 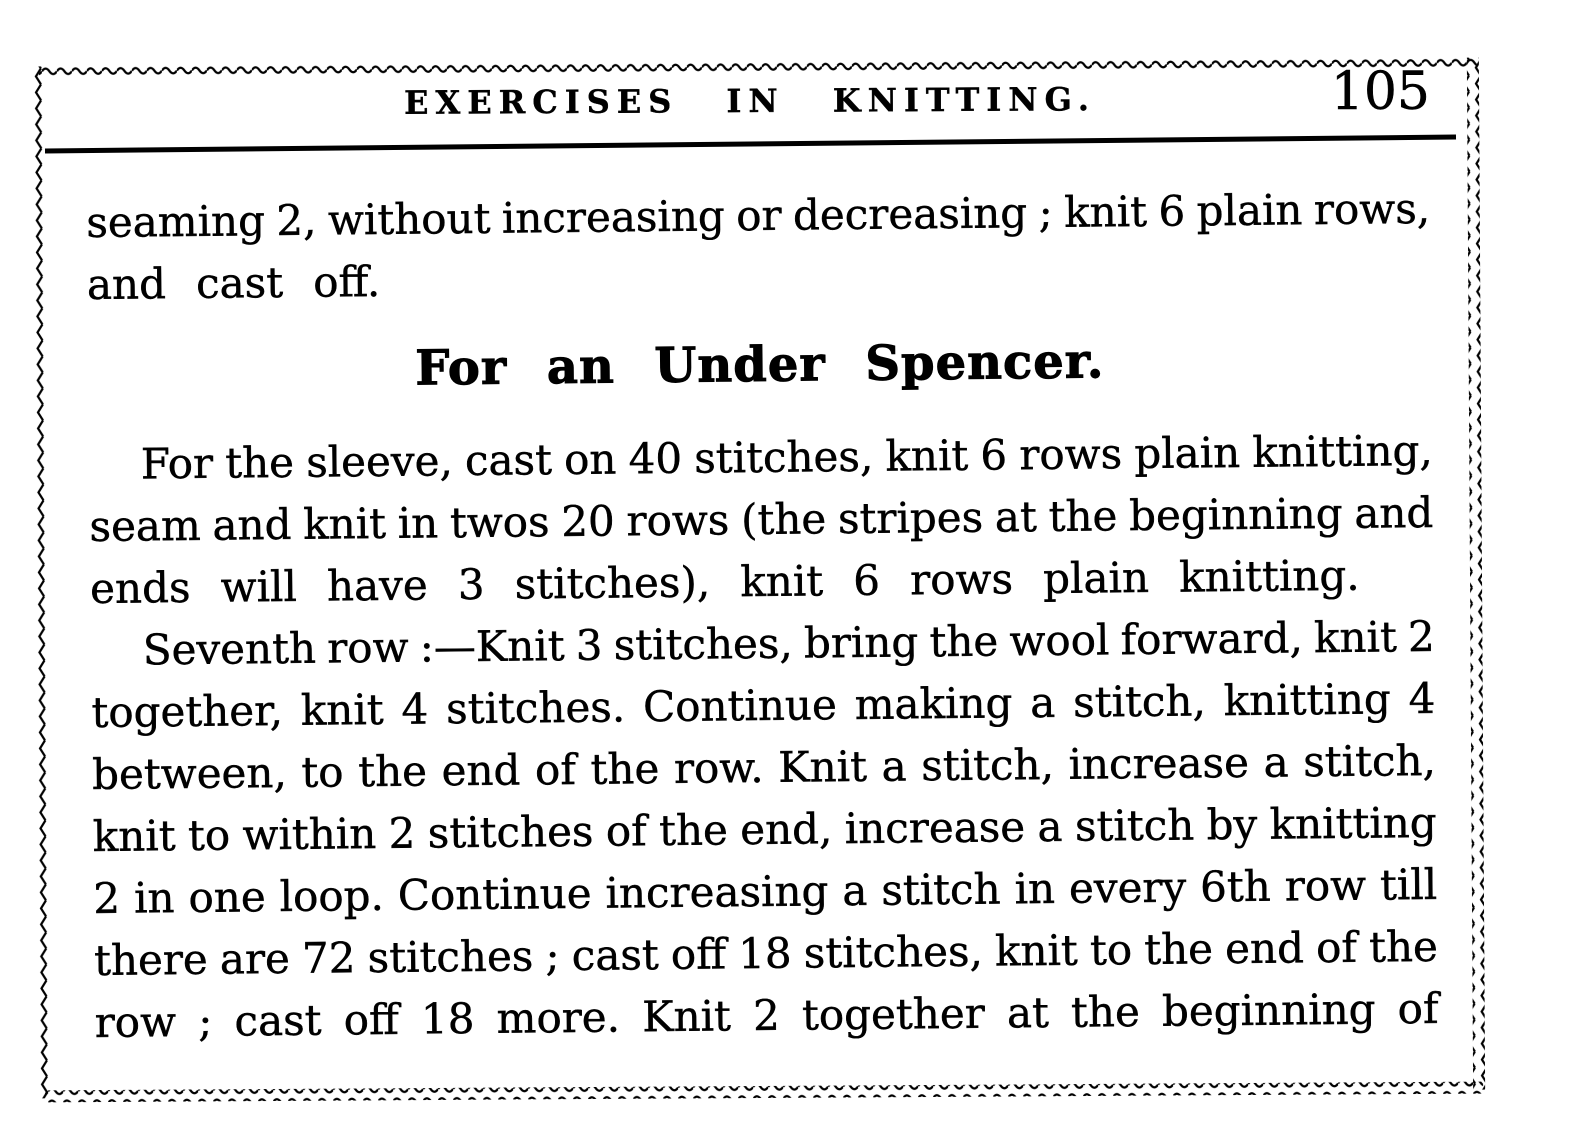 I want to click on section-heading-under-spencer: For an Under Spencer., so click(x=760, y=365).